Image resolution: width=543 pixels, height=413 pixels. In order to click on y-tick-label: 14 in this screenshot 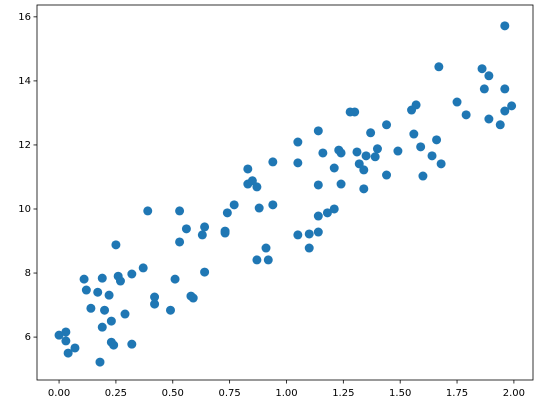, I will do `click(24, 81)`.